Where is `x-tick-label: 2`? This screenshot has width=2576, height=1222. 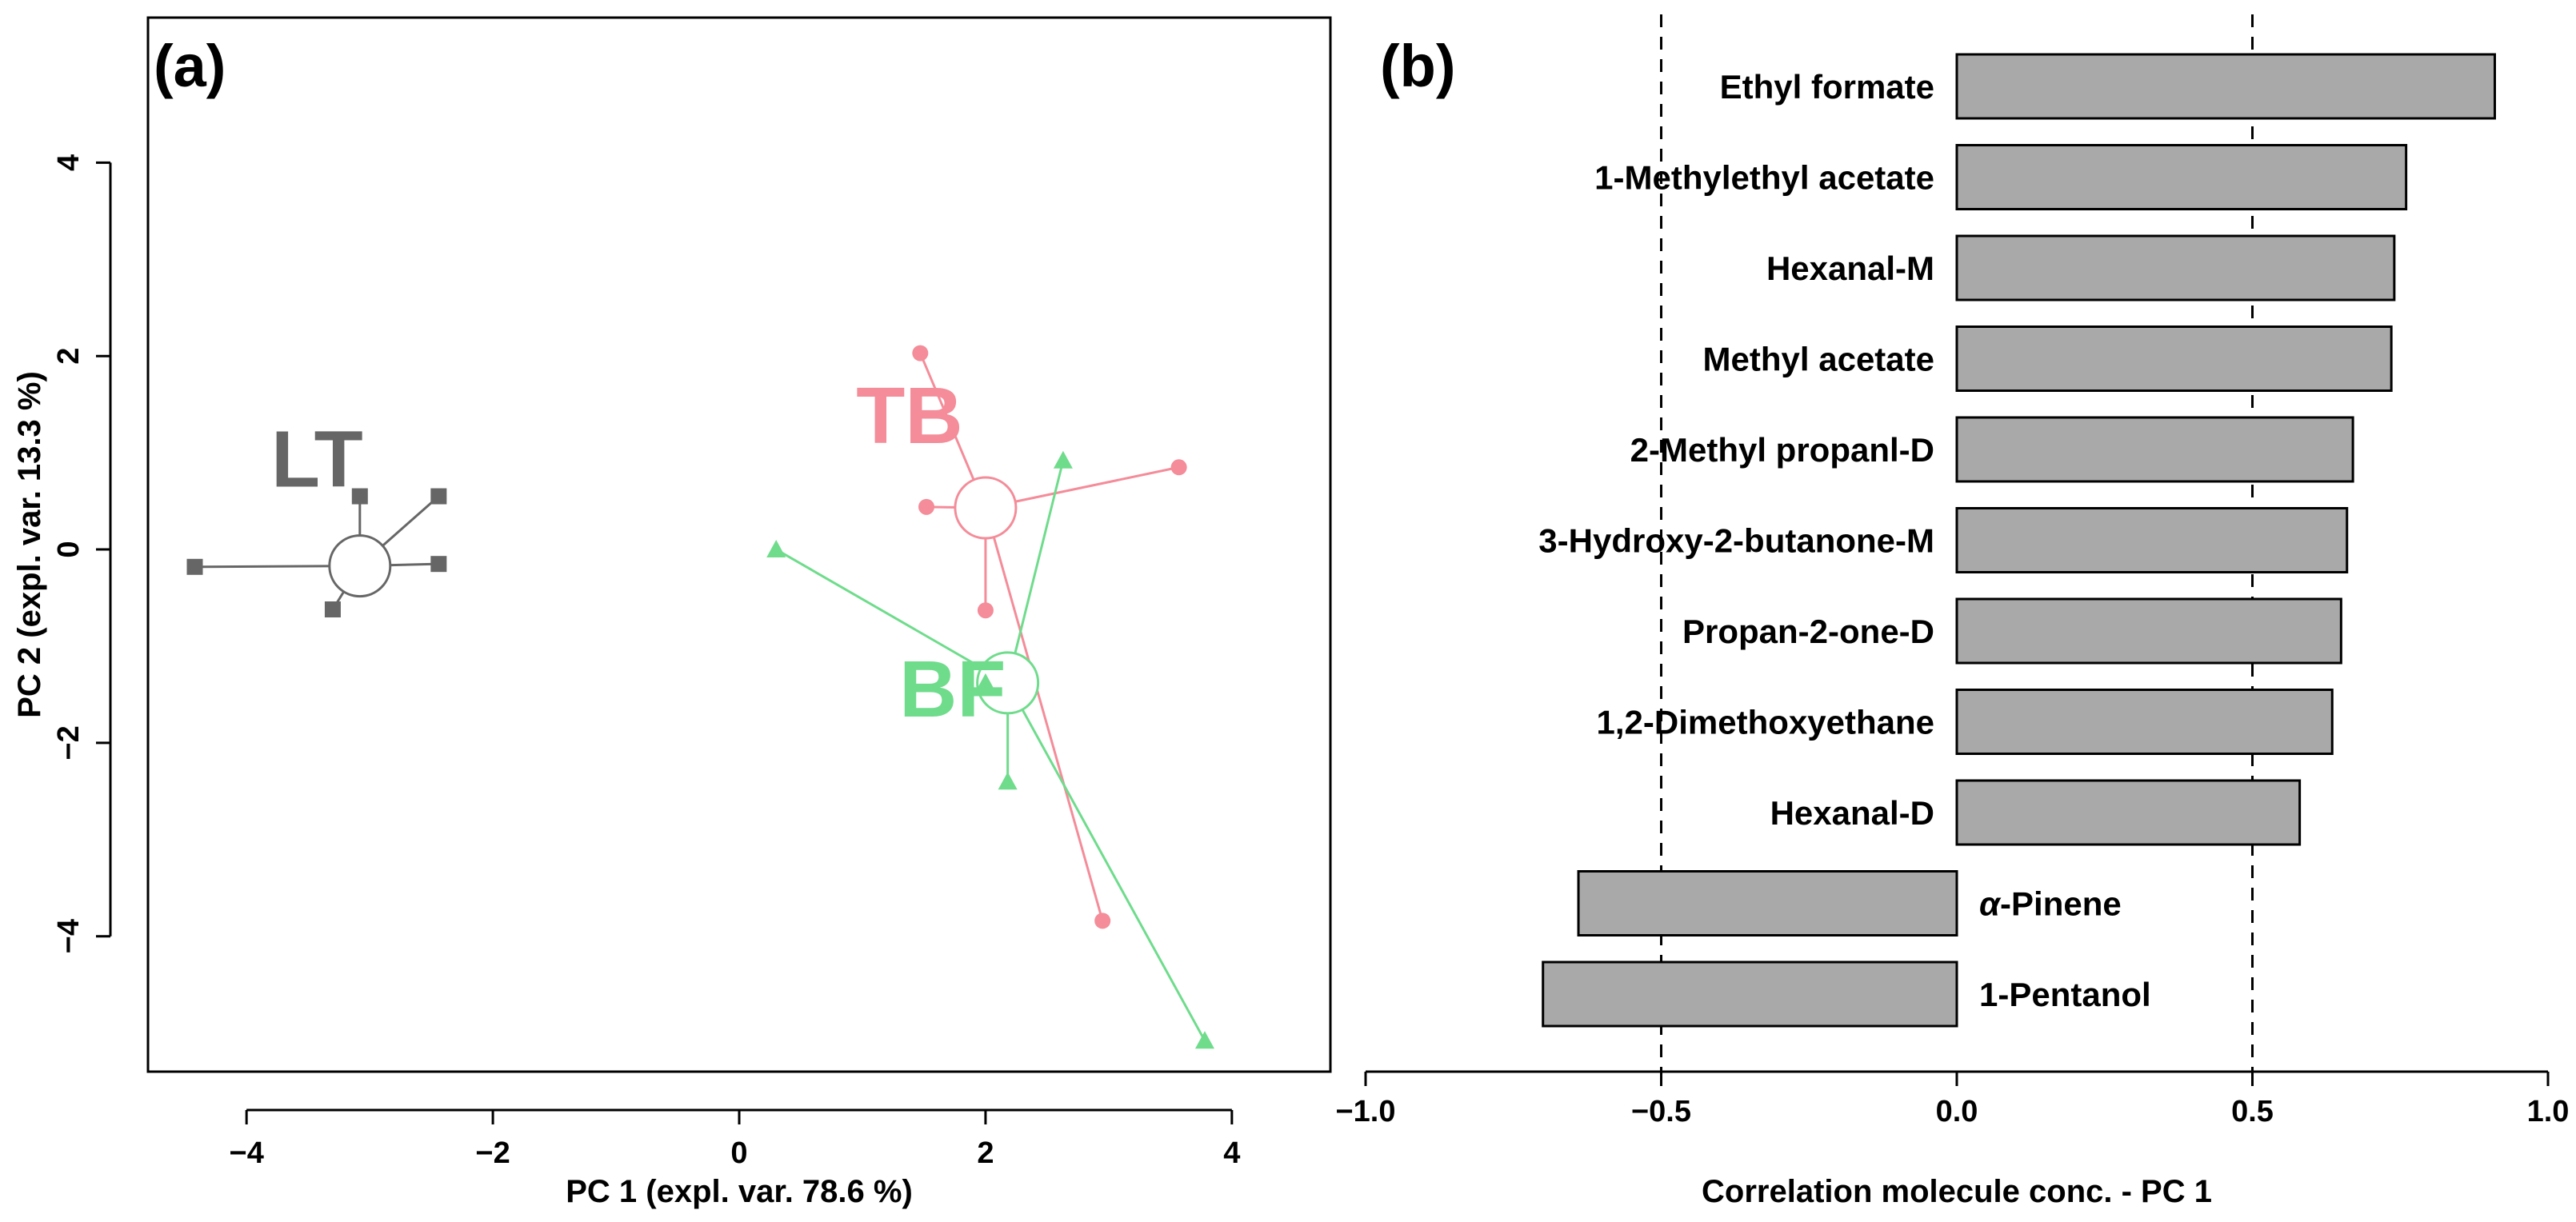 x-tick-label: 2 is located at coordinates (985, 1153).